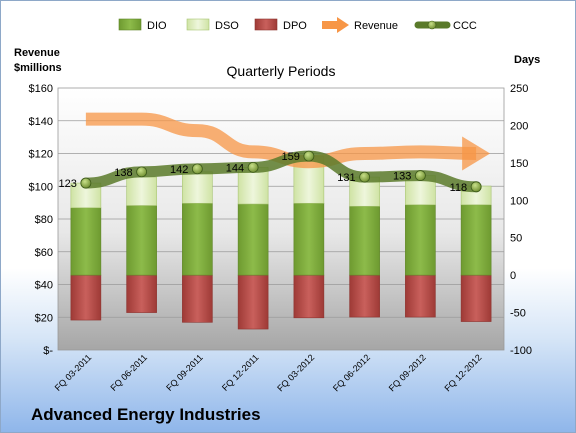 The width and height of the screenshot is (576, 433). Describe the element at coordinates (44, 318) in the screenshot. I see `left-tick-label: $20` at that location.